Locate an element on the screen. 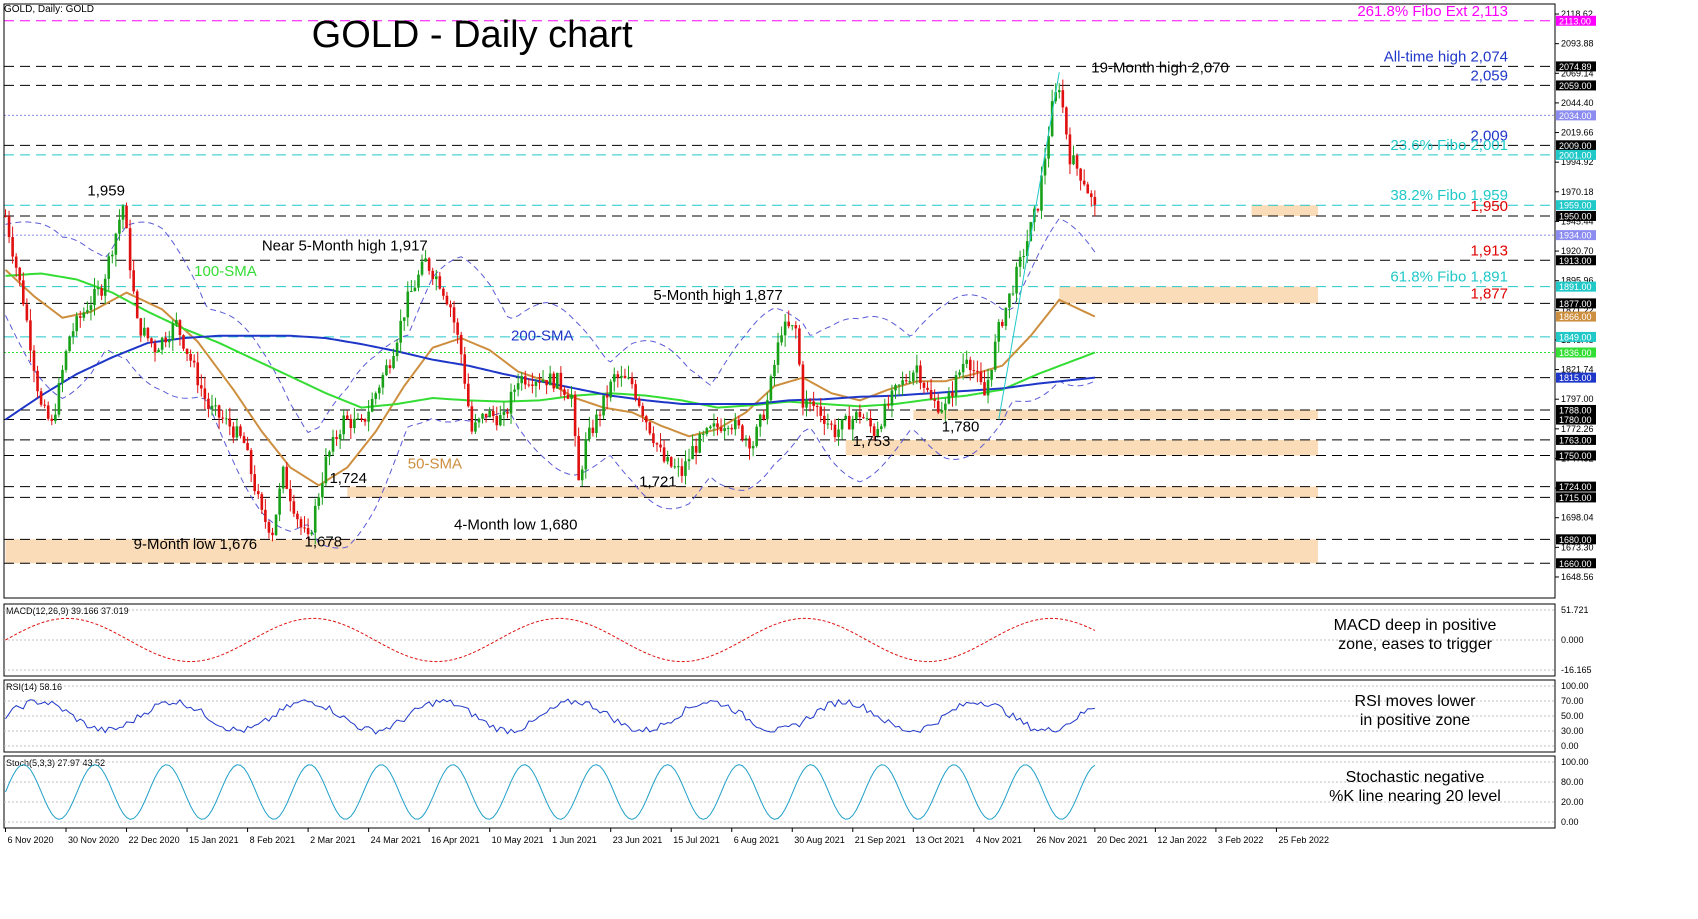  level-box-label-5: 2001.00 is located at coordinates (1575, 155).